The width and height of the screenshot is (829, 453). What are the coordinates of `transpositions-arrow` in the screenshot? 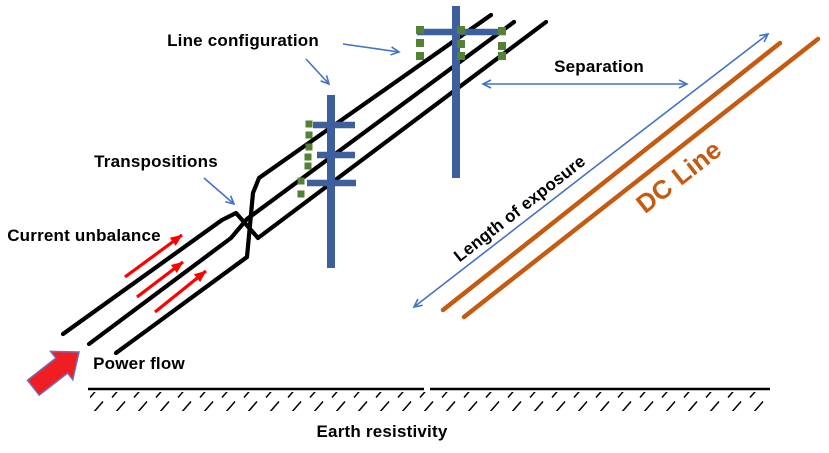 It's located at (219, 191).